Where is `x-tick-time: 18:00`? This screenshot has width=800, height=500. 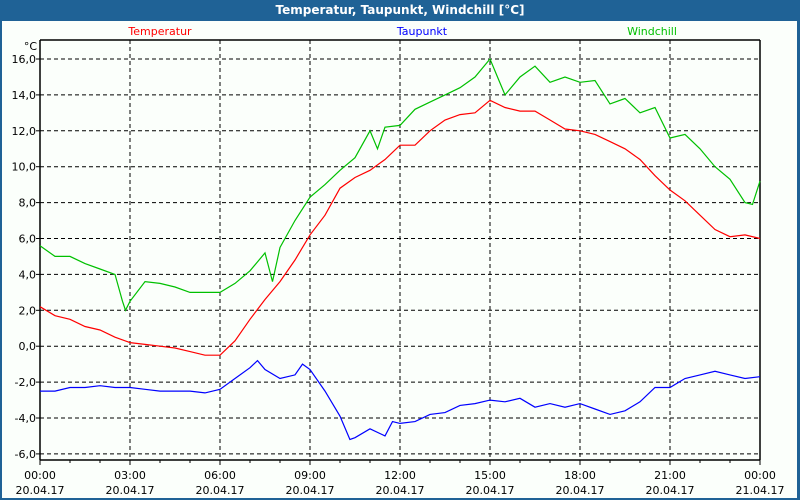
x-tick-time: 18:00 is located at coordinates (580, 475).